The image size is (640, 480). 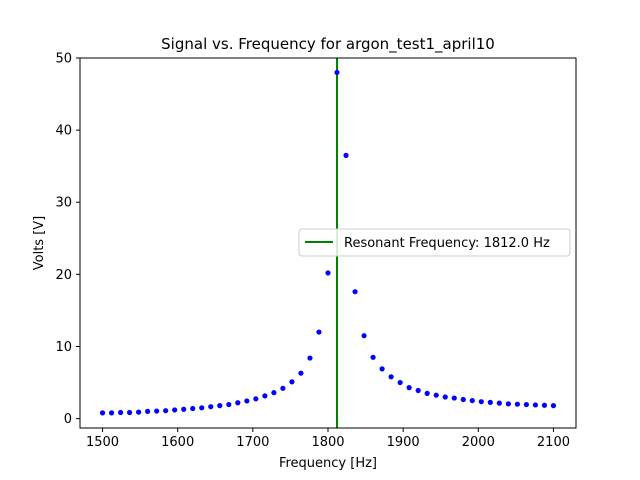 What do you see at coordinates (63, 131) in the screenshot?
I see `y-tick-label: 40` at bounding box center [63, 131].